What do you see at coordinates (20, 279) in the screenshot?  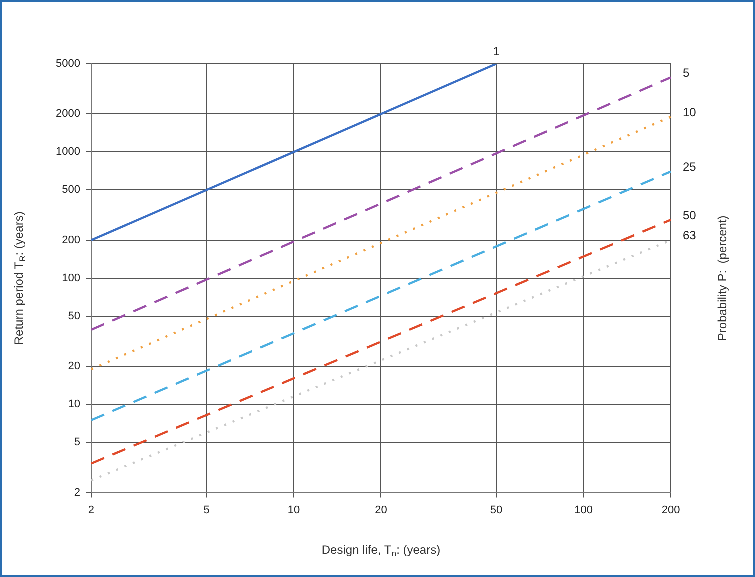 I see `y-axis-title: Return period TR: (years)` at bounding box center [20, 279].